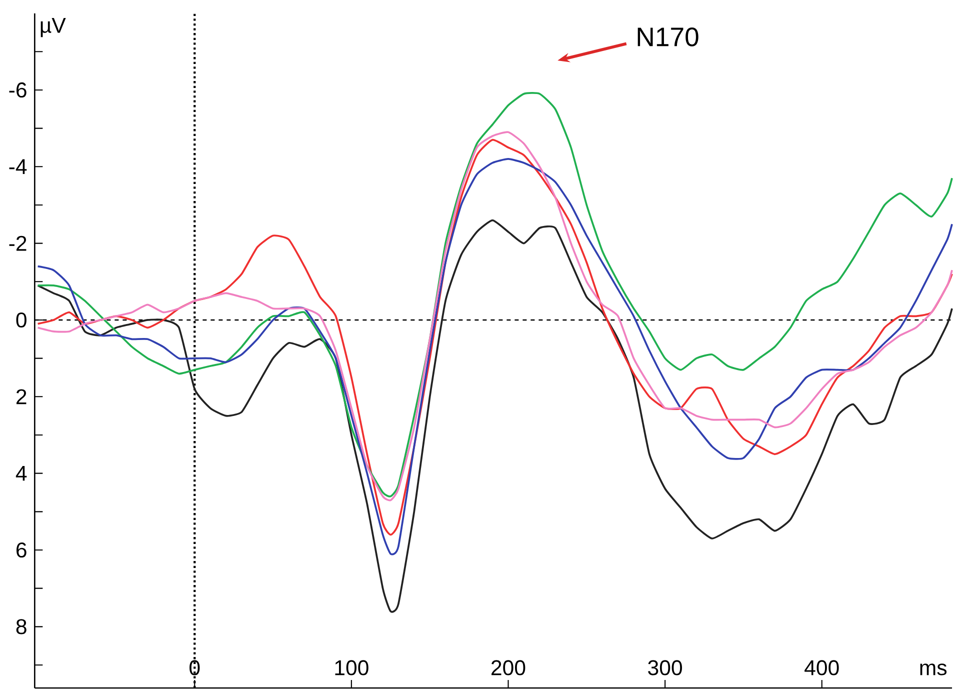 The image size is (956, 698). Describe the element at coordinates (21, 626) in the screenshot. I see `y-tick-label: 8` at that location.